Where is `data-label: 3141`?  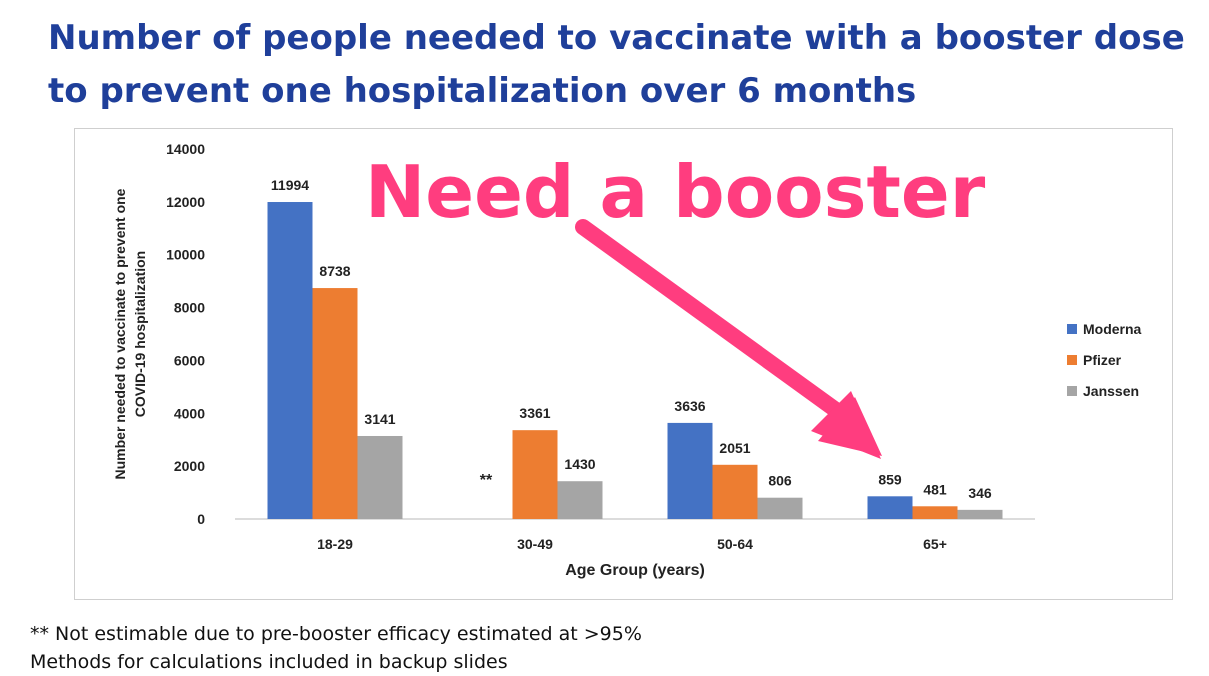
data-label: 3141 is located at coordinates (379, 419).